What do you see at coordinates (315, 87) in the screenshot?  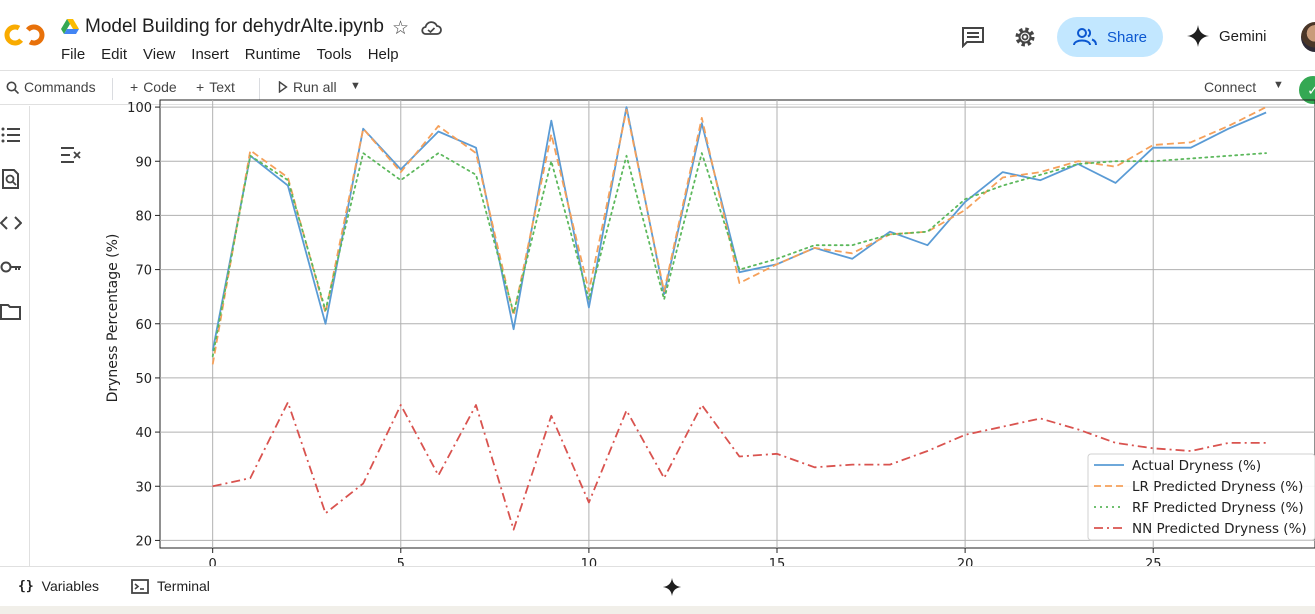 I see `run-all-label: Run all` at bounding box center [315, 87].